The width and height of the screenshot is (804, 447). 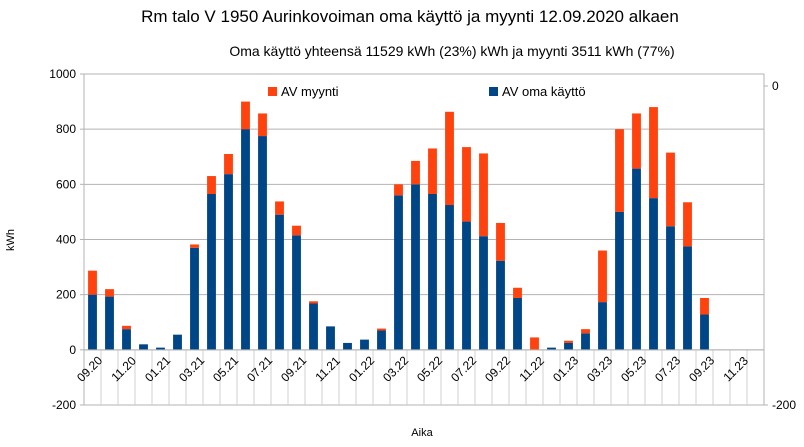 I want to click on bar-oma-kaytto-10.22, so click(x=517, y=323).